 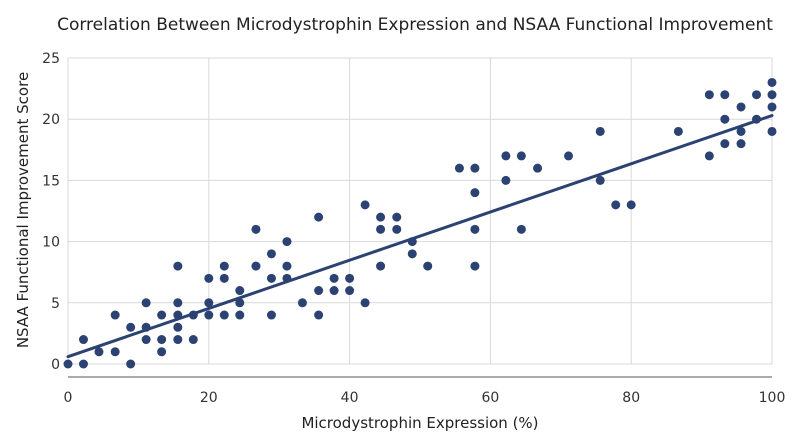 I want to click on y-tick-label: 0, so click(x=55, y=365).